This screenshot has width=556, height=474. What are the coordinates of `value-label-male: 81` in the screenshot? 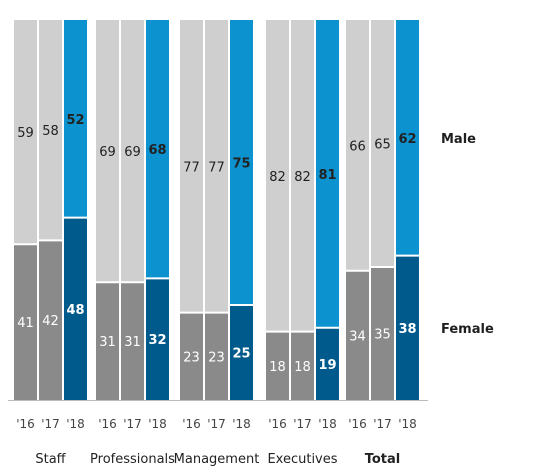 It's located at (327, 175).